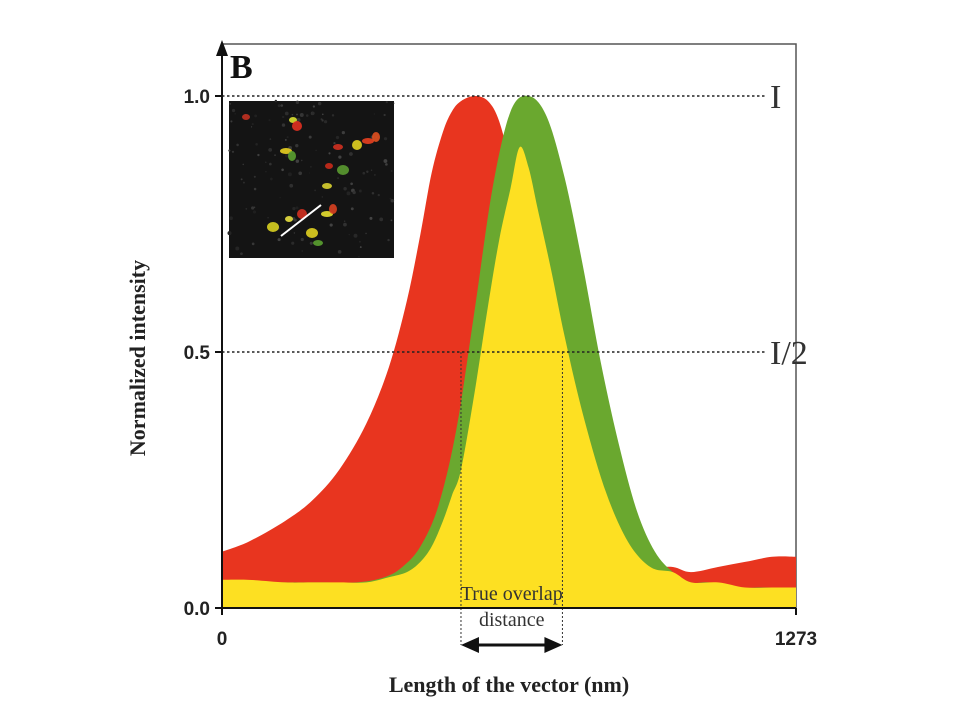  Describe the element at coordinates (796, 639) in the screenshot. I see `x-tick-label-1: 1273` at that location.